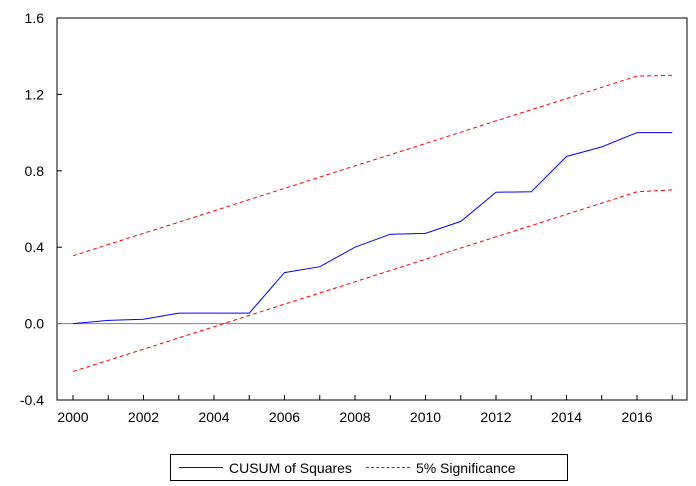 The image size is (696, 486). Describe the element at coordinates (72, 417) in the screenshot. I see `x-tick-label: 2000` at that location.